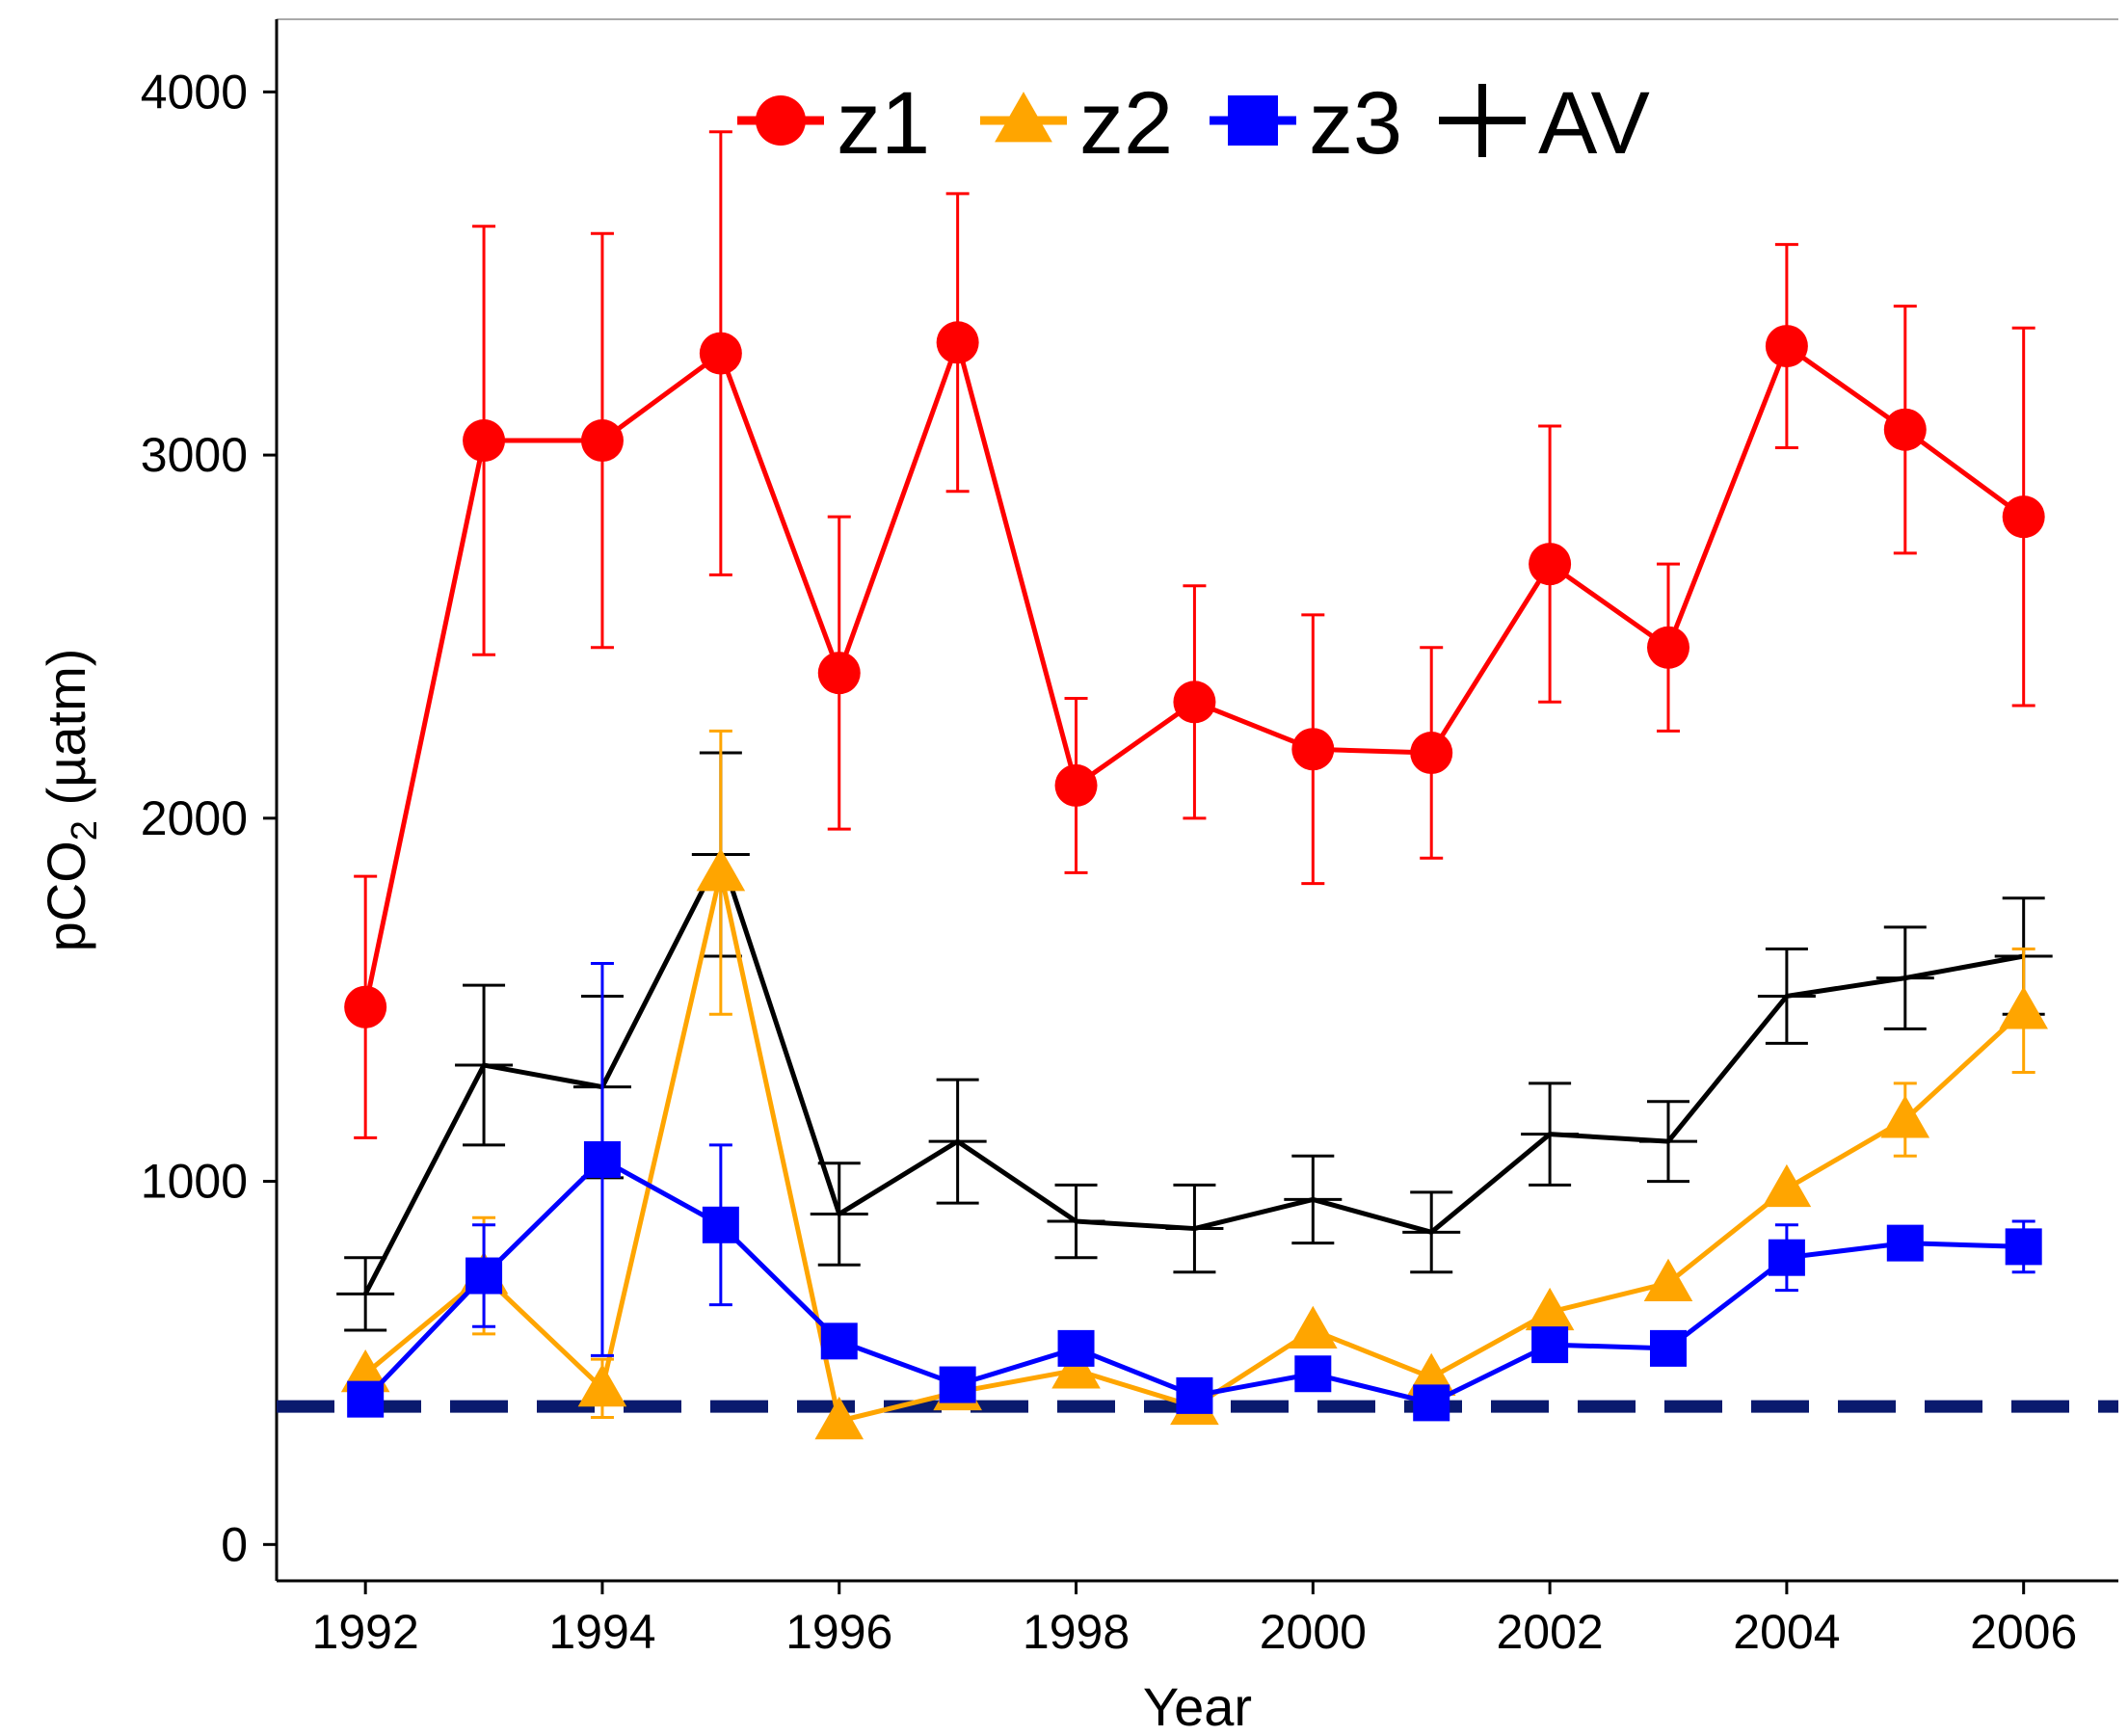  I want to click on y-axis-title-subscript: 2, so click(85, 831).